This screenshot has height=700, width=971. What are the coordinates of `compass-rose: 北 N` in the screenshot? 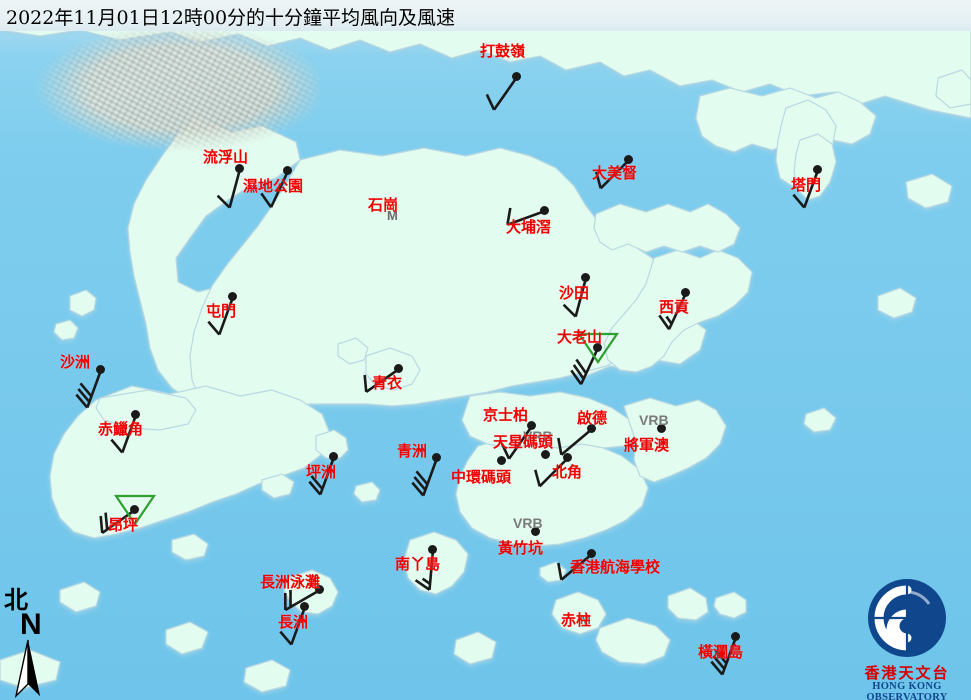 It's located at (38, 642).